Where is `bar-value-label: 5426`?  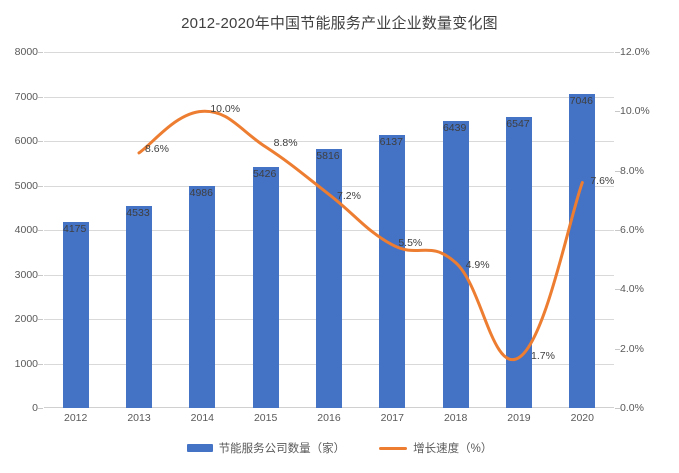
bar-value-label: 5426 is located at coordinates (264, 173).